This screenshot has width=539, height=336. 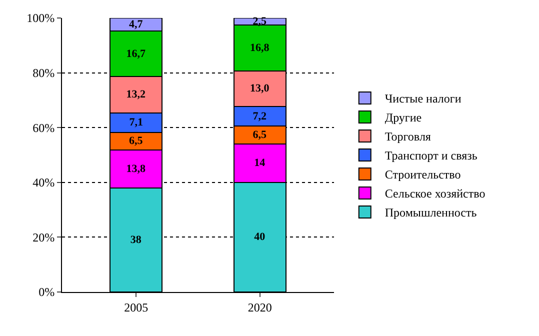 I want to click on data-label: 7,2, so click(x=259, y=116).